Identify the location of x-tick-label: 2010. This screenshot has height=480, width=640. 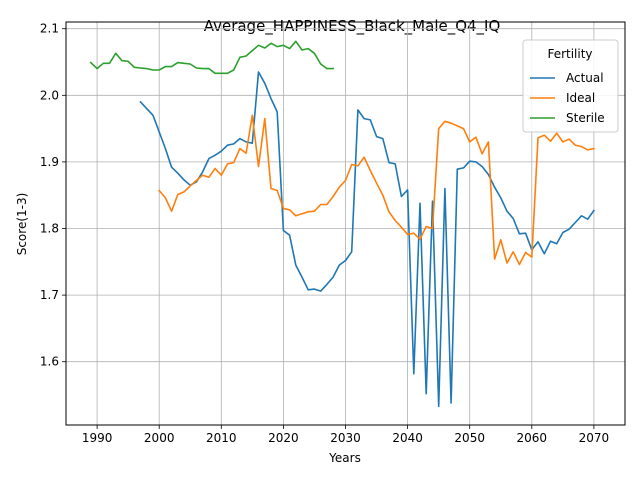
(221, 438).